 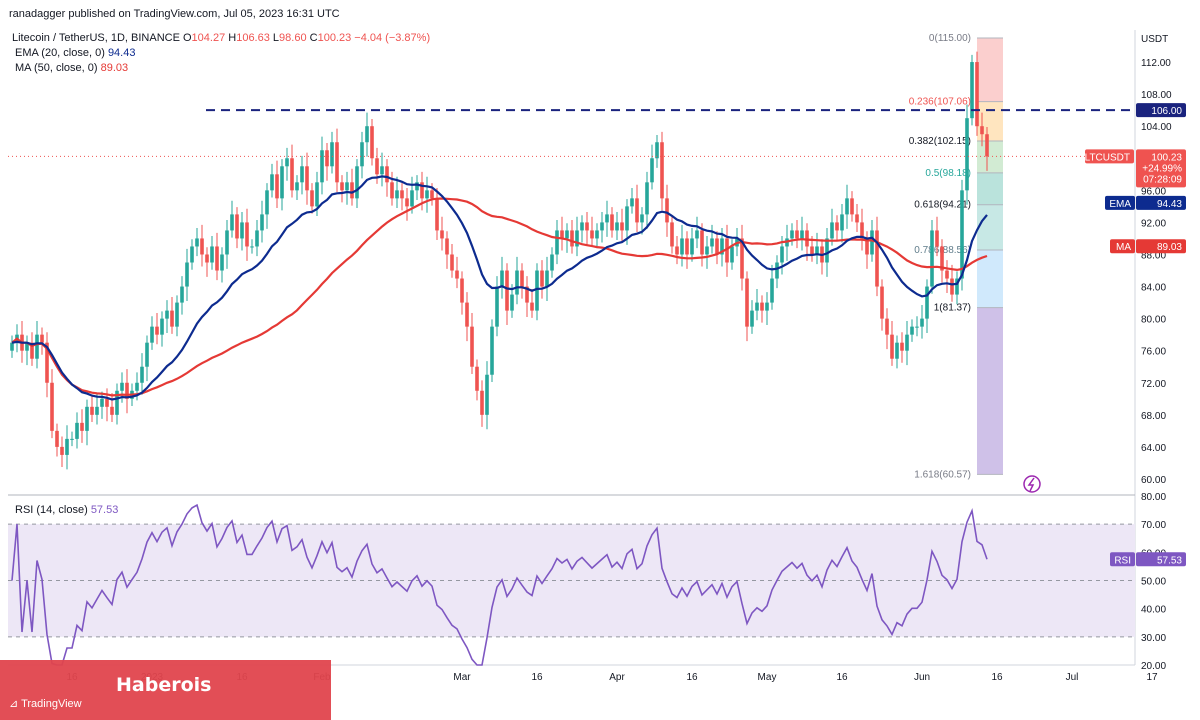 What do you see at coordinates (1123, 247) in the screenshot?
I see `ma-name-badge-text: MA` at bounding box center [1123, 247].